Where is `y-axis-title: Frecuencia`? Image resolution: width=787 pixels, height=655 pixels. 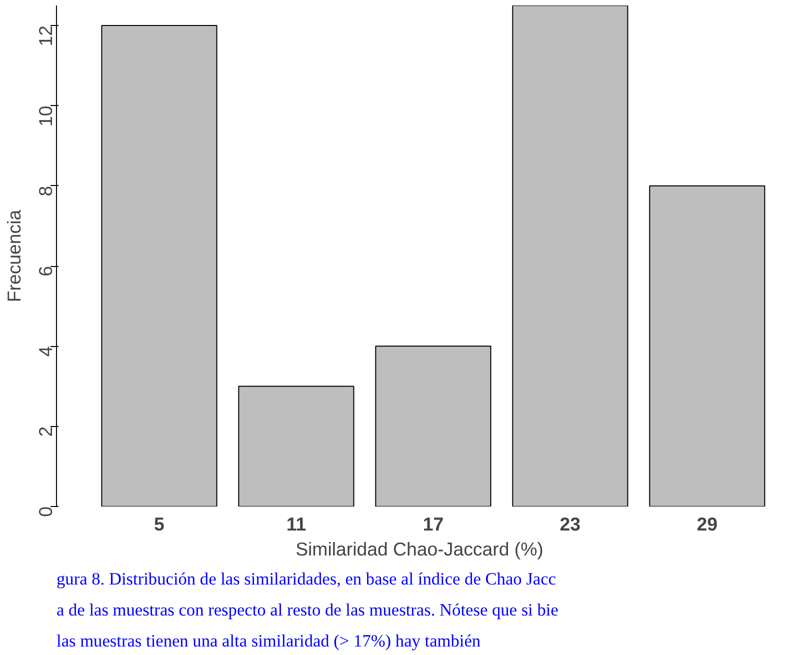
y-axis-title: Frecuencia is located at coordinates (14, 255).